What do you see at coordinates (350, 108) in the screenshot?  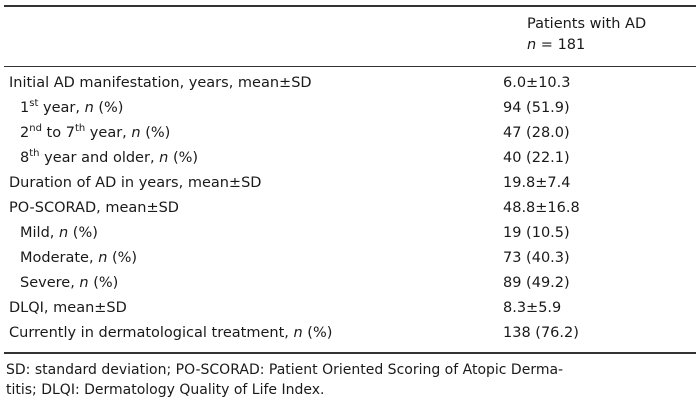 I see `table-row: 1st year, n (%) 94 (51.9)` at bounding box center [350, 108].